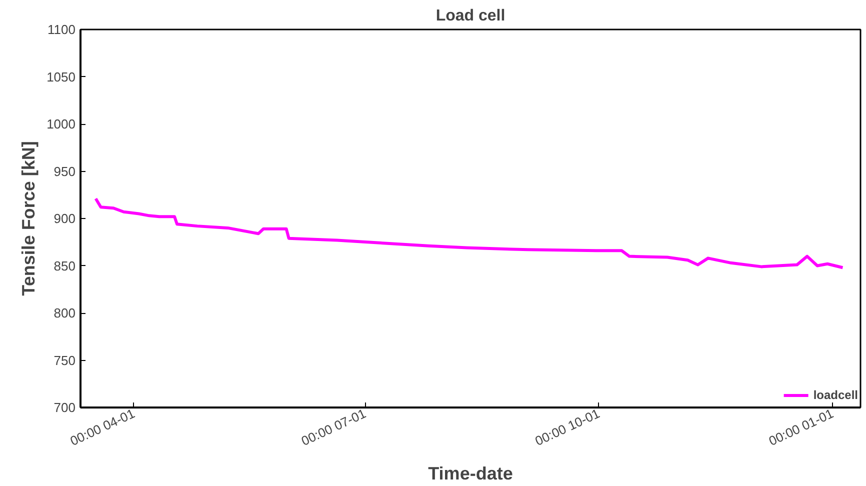 The image size is (866, 486). Describe the element at coordinates (61, 76) in the screenshot. I see `y-tick-label: 1050` at that location.